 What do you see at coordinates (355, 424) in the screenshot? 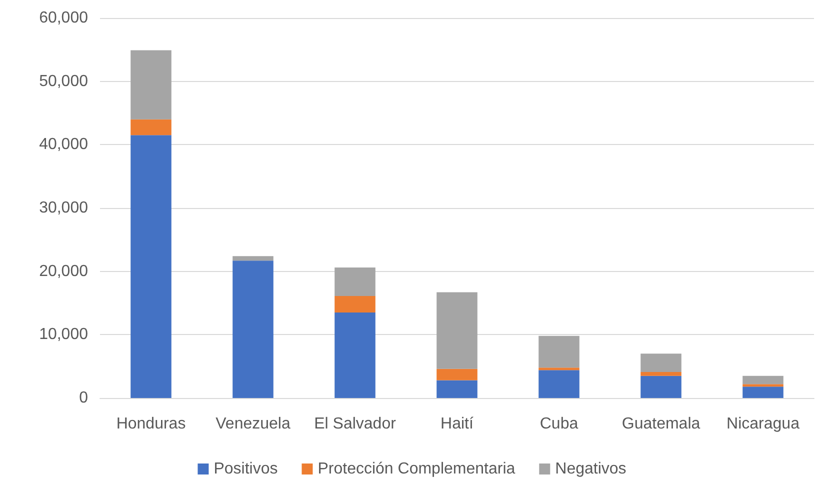
I see `x-tick-label: El Salvador` at bounding box center [355, 424].